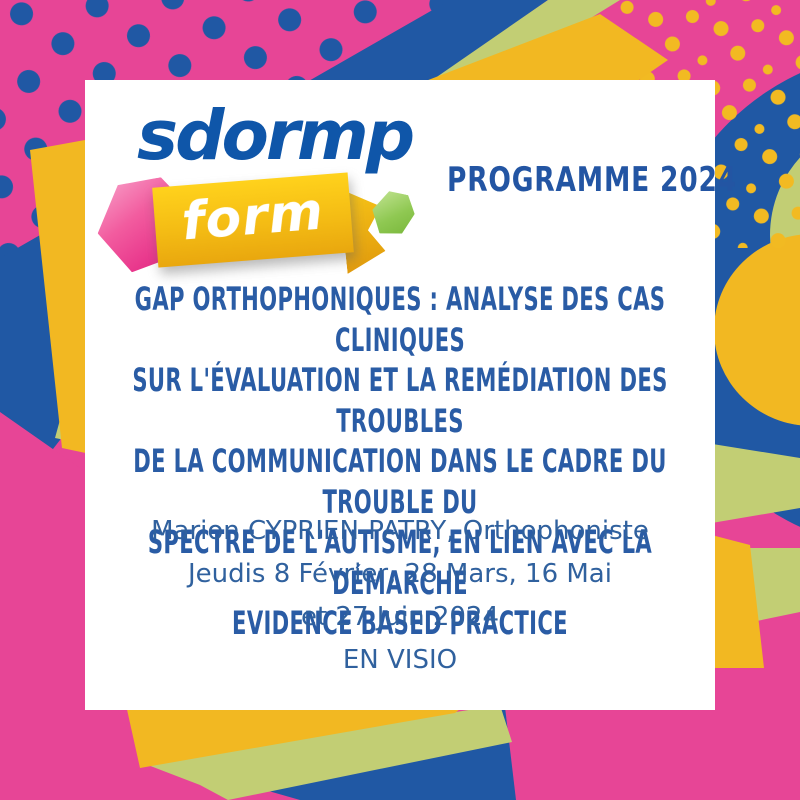  Describe the element at coordinates (392, 214) in the screenshot. I see `green-hexagon-icon` at that location.